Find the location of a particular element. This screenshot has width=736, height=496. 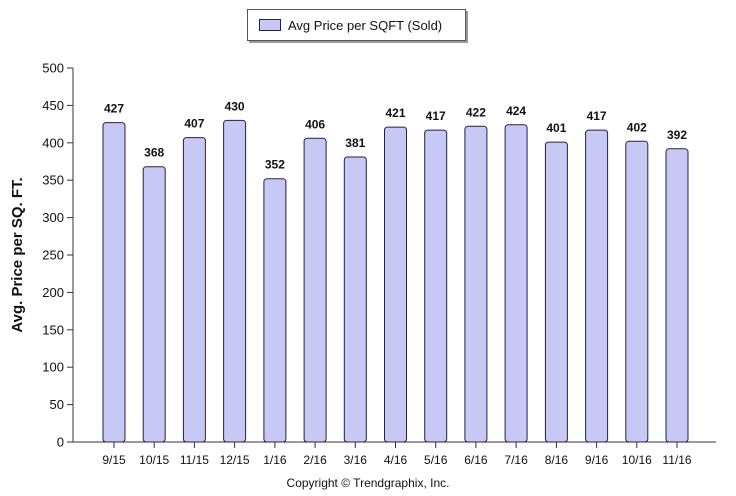

x-tick-label: 6/16 is located at coordinates (476, 460).